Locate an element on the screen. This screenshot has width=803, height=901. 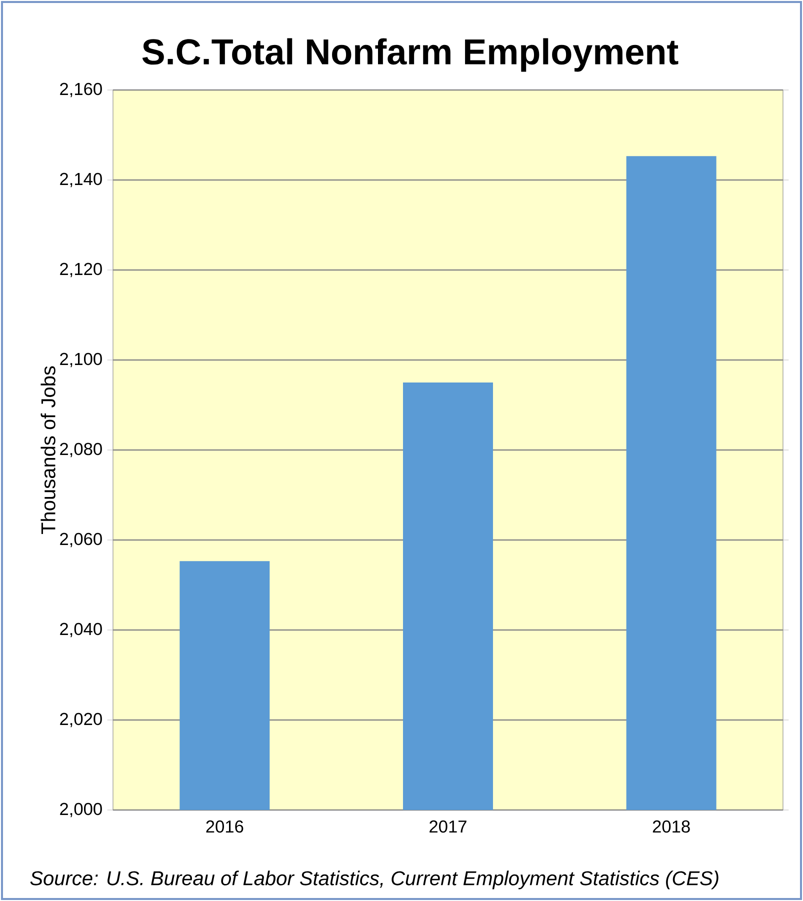
y-tick-label: 2,140 is located at coordinates (81, 180).